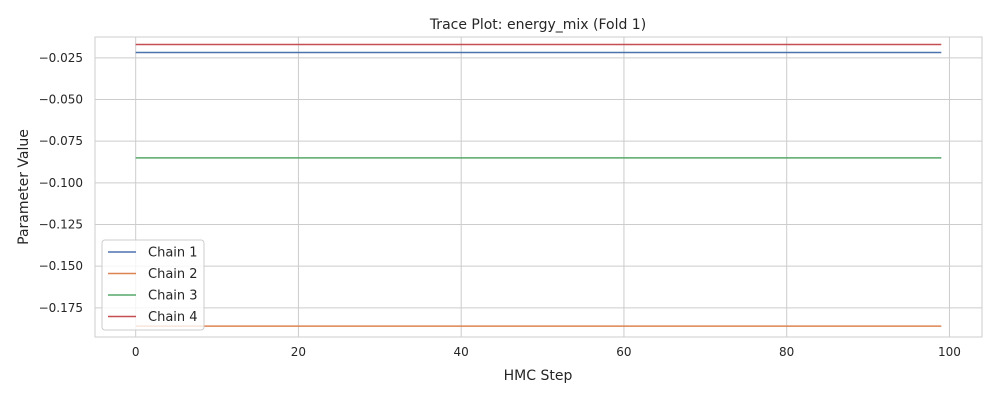 Image resolution: width=1000 pixels, height=400 pixels. I want to click on y-tick-label: −0.100, so click(61, 183).